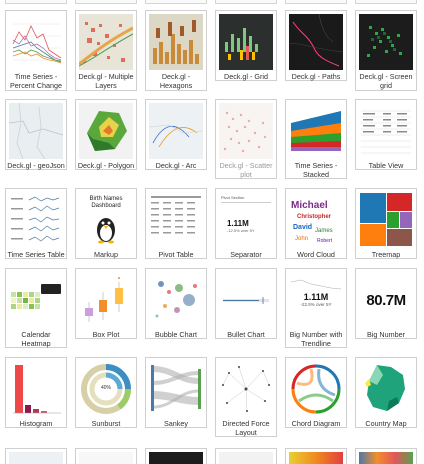  I want to click on tile-label: Table View, so click(386, 165).